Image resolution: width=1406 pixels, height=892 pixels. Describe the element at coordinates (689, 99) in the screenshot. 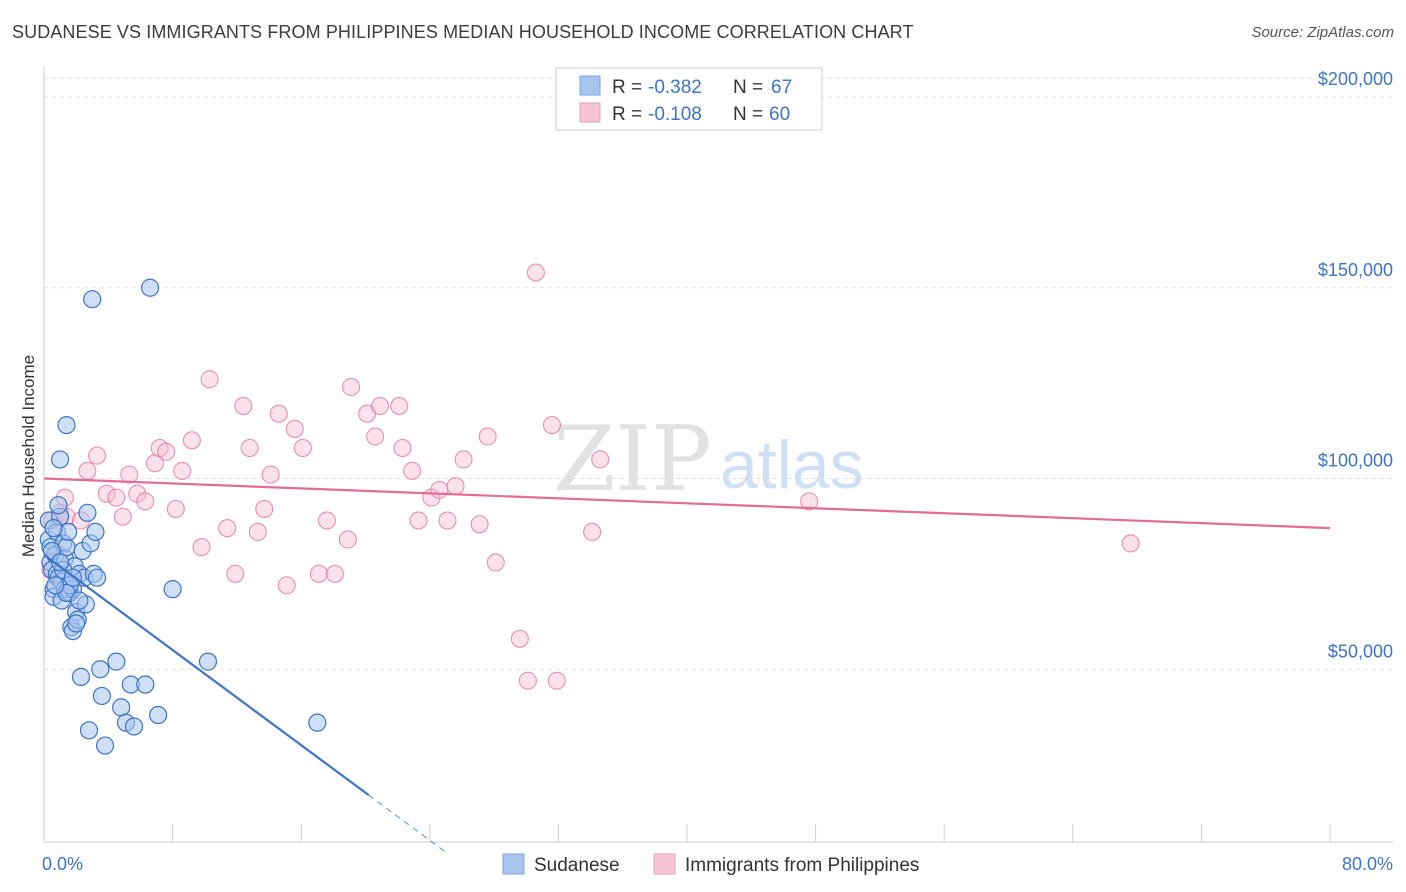

I see `stats-legend: R = -0.382 N = 67 R = -0.108 N = 60` at that location.